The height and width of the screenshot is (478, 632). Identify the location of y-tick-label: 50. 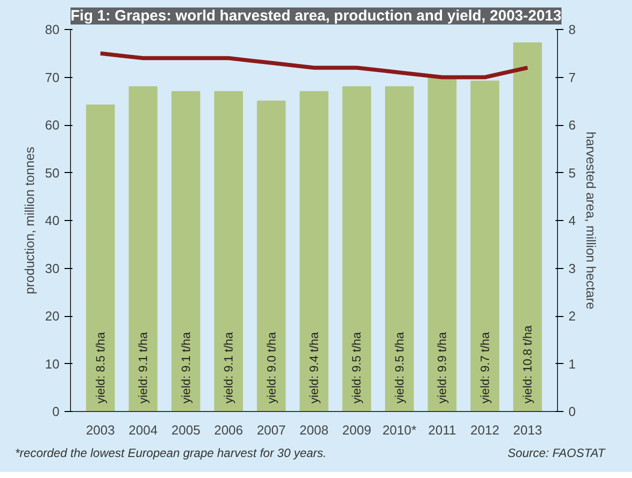
(52, 172).